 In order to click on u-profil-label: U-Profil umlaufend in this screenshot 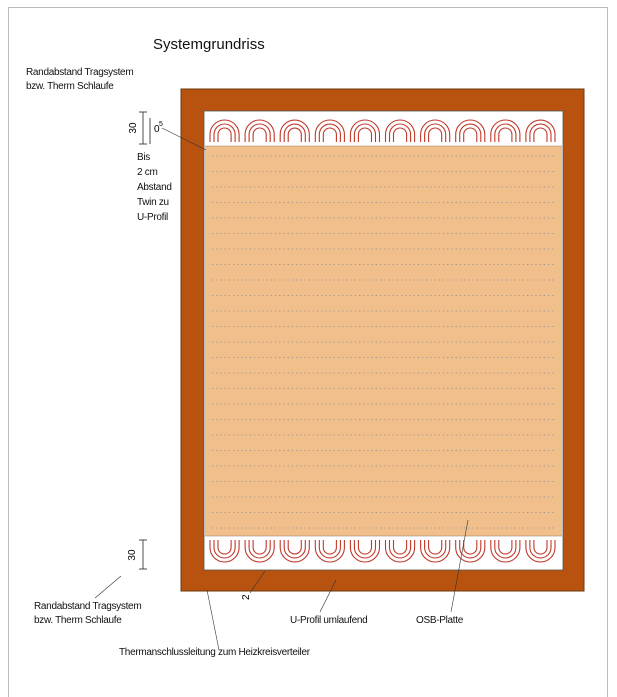, I will do `click(329, 620)`.